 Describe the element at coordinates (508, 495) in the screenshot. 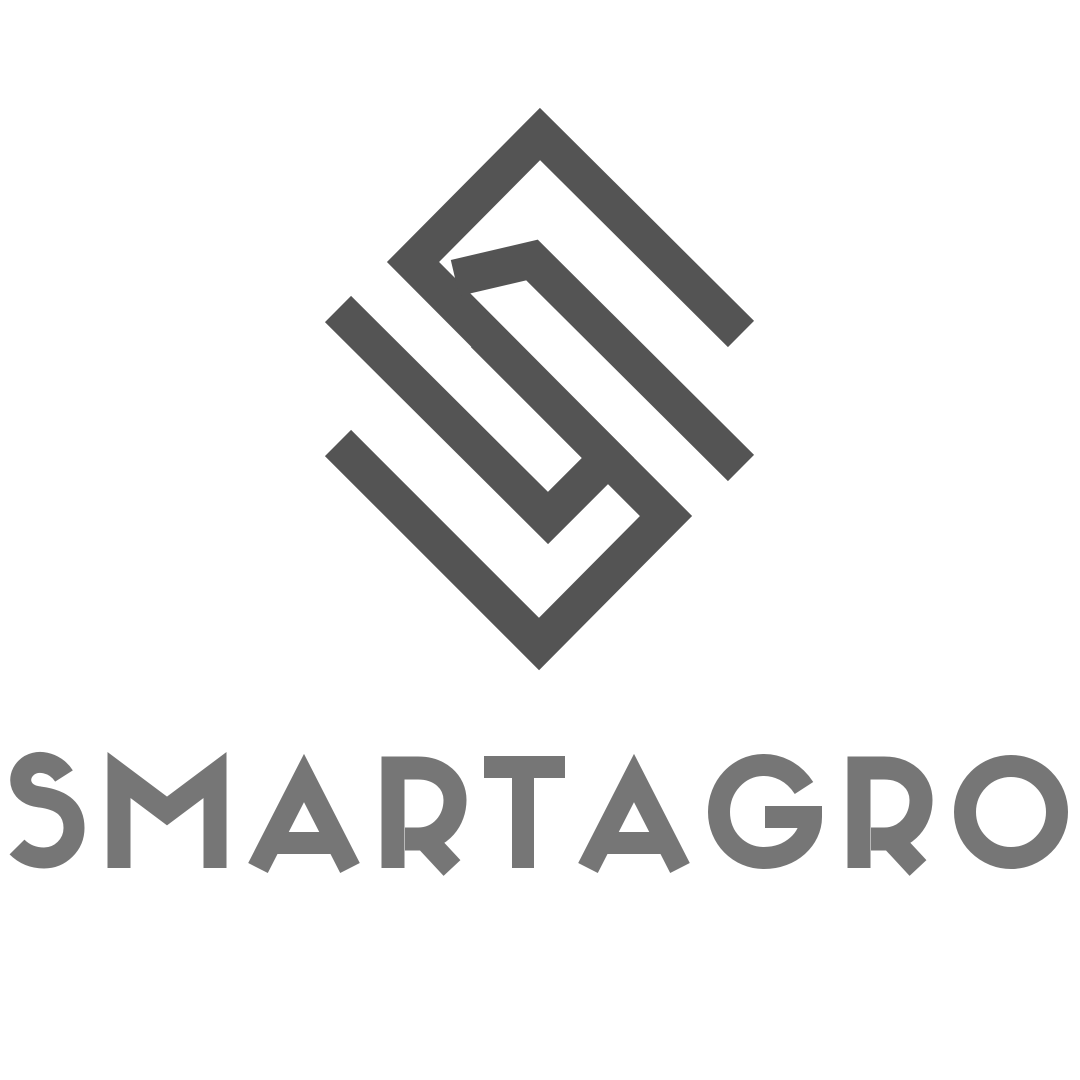

I see `mark-stroke-bottom` at that location.